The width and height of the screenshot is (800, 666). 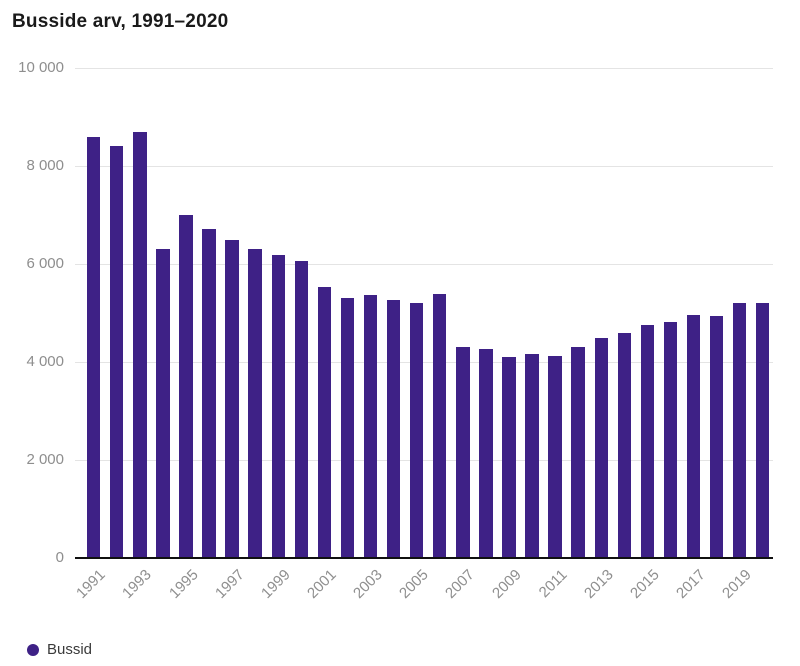 I want to click on bar-1998, so click(x=255, y=403).